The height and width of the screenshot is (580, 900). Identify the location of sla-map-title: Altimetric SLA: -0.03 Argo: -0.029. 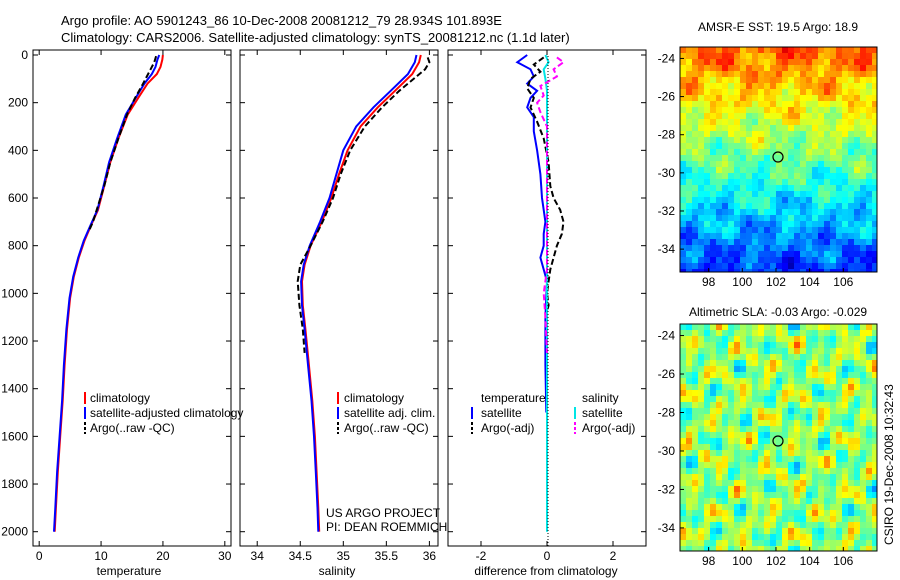
(778, 312).